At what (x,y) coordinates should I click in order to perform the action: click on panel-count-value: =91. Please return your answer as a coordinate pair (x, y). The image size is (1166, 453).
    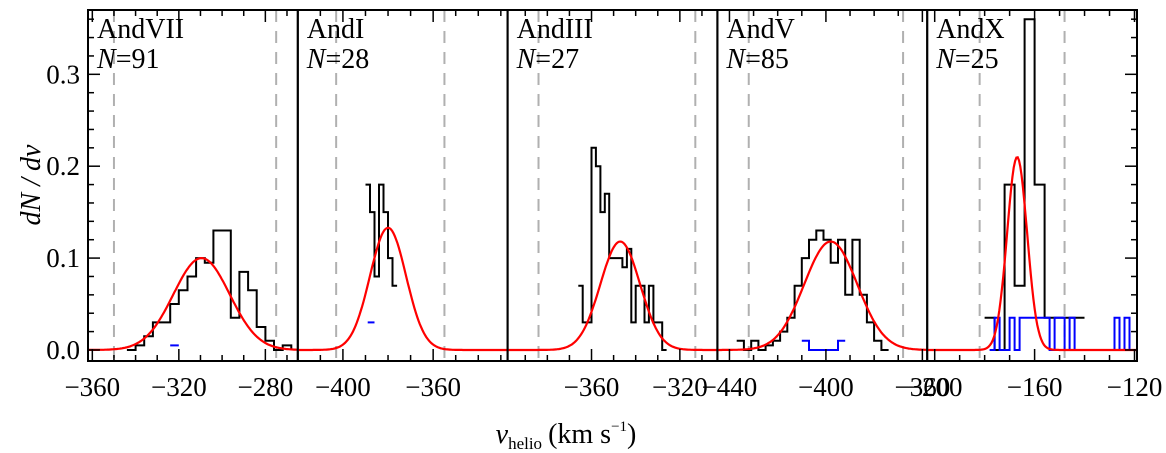
    Looking at the image, I should click on (138, 59).